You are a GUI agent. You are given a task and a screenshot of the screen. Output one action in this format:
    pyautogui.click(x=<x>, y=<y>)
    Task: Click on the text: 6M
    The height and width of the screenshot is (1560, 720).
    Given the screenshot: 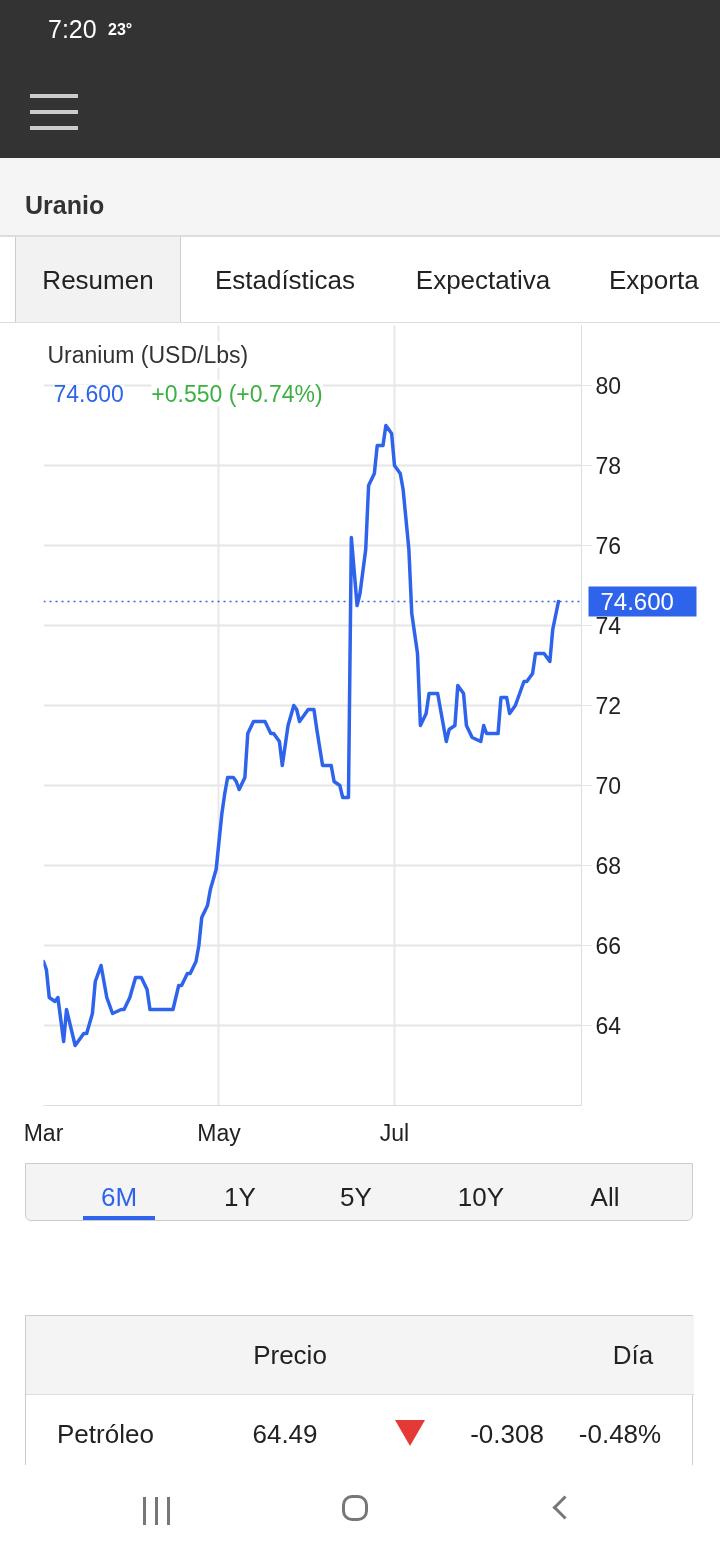 What is the action you would take?
    pyautogui.click(x=119, y=1196)
    